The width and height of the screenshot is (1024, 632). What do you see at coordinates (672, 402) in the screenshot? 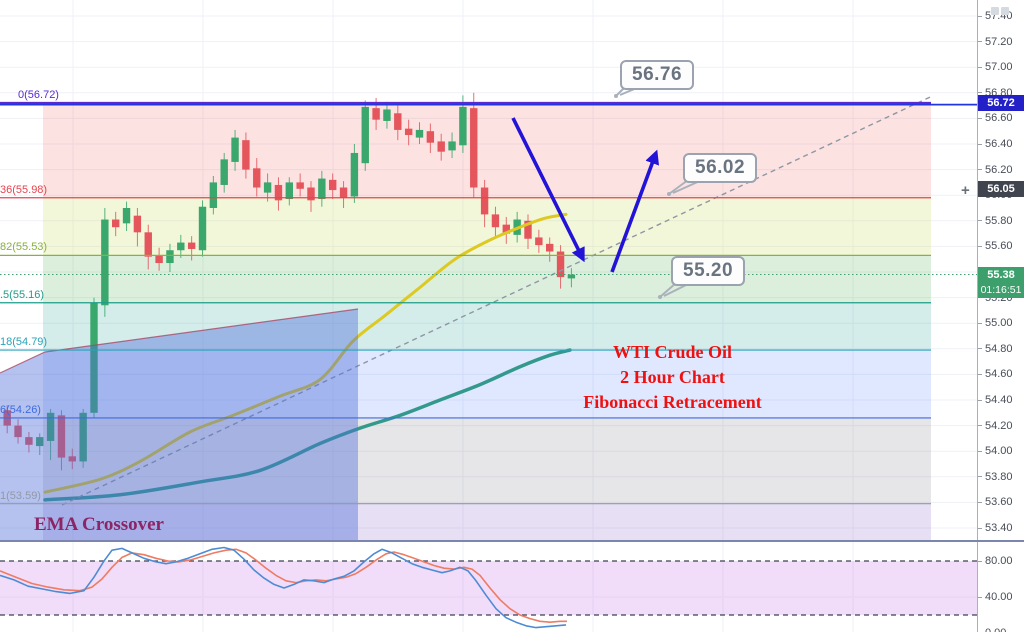
I see `annotation-line-3: Fibonacci Retracement` at bounding box center [672, 402].